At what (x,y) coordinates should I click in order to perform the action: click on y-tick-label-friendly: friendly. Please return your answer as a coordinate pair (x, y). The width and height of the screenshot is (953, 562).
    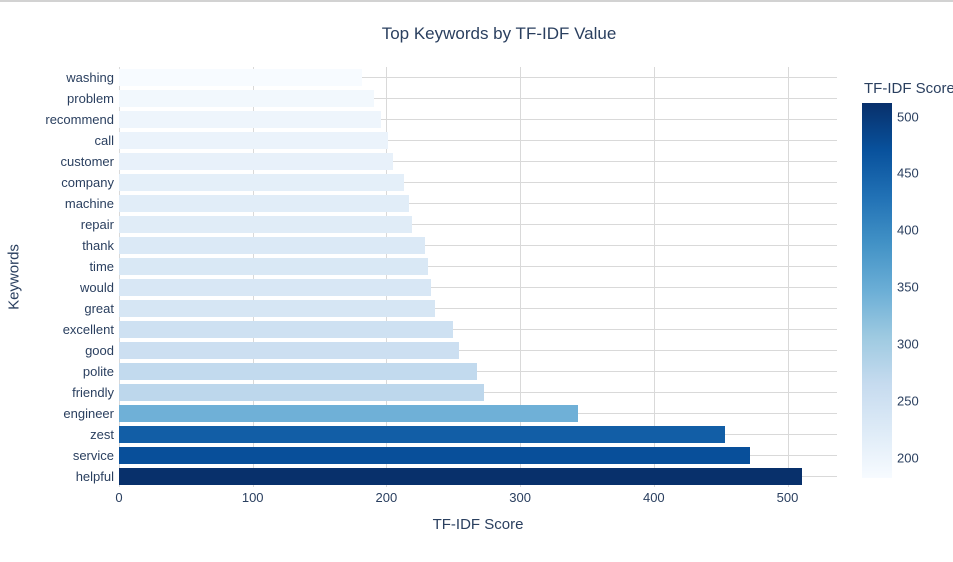
    Looking at the image, I should click on (93, 392).